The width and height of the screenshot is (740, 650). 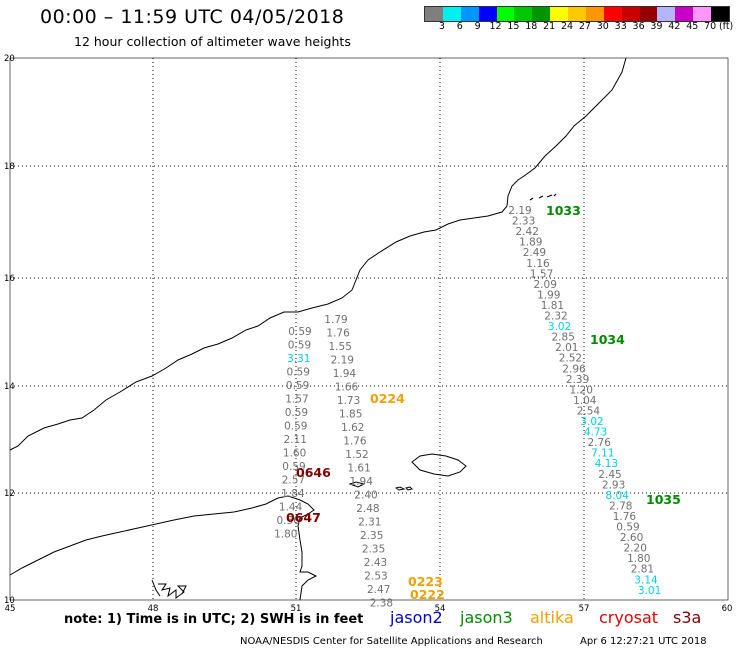 What do you see at coordinates (293, 494) in the screenshot?
I see `wave-height-label: 1.84` at bounding box center [293, 494].